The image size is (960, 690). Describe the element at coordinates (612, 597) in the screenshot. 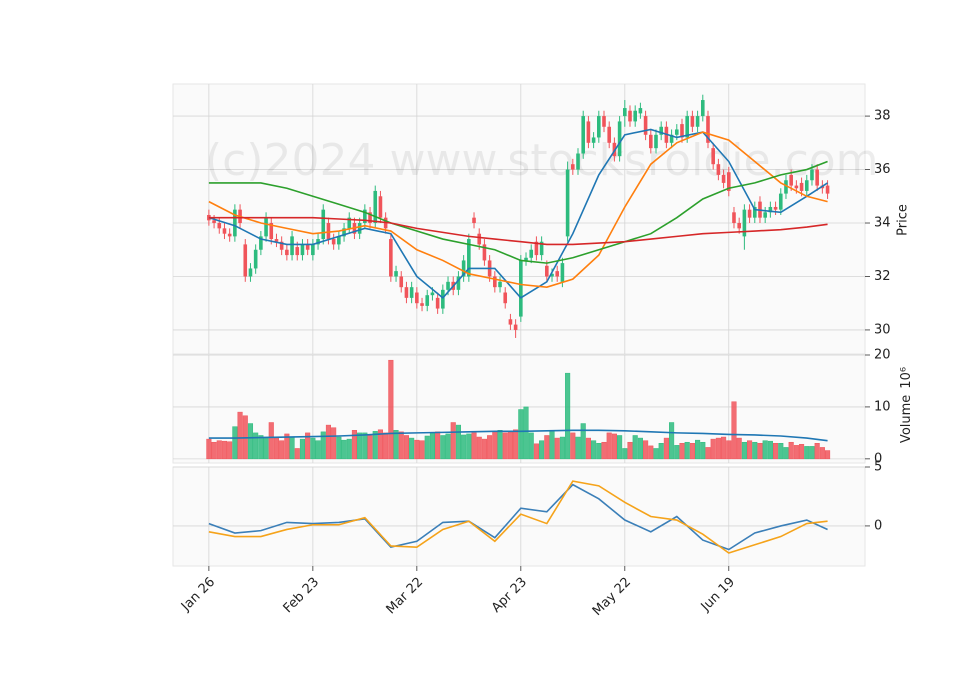

I see `x-tick-label: May 22` at that location.